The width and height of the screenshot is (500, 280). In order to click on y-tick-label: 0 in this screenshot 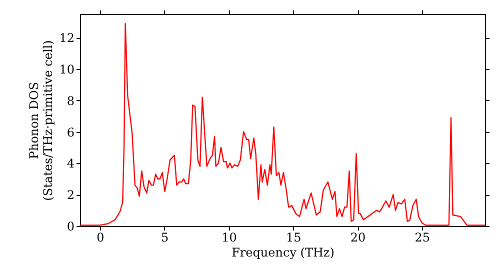, I will do `click(70, 227)`.